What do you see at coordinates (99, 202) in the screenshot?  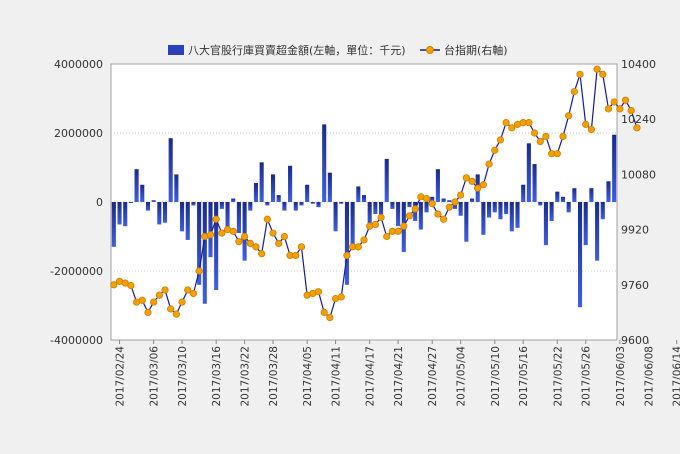 I see `left-axis-tick-label: 0` at bounding box center [99, 202].